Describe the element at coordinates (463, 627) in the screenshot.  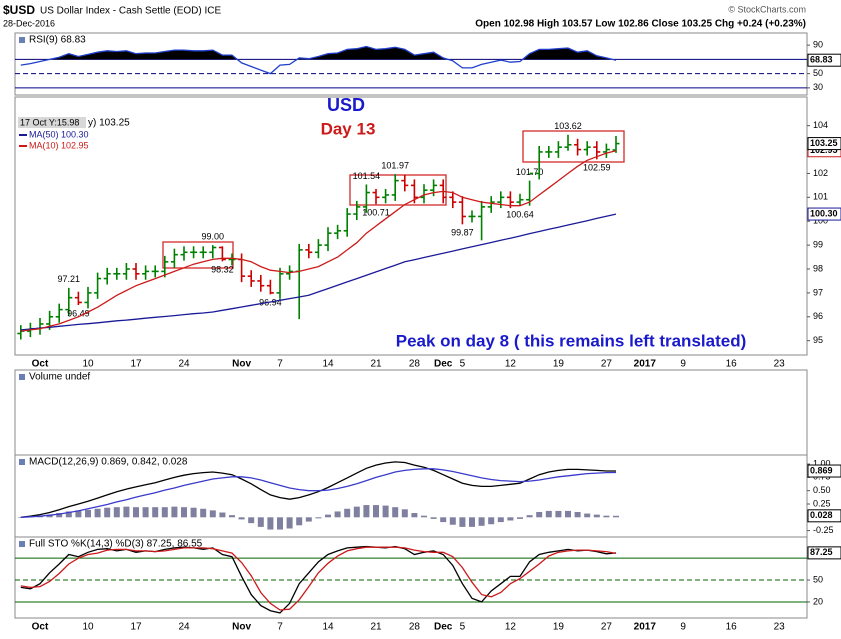
I see `x-tick-label: 5` at that location.